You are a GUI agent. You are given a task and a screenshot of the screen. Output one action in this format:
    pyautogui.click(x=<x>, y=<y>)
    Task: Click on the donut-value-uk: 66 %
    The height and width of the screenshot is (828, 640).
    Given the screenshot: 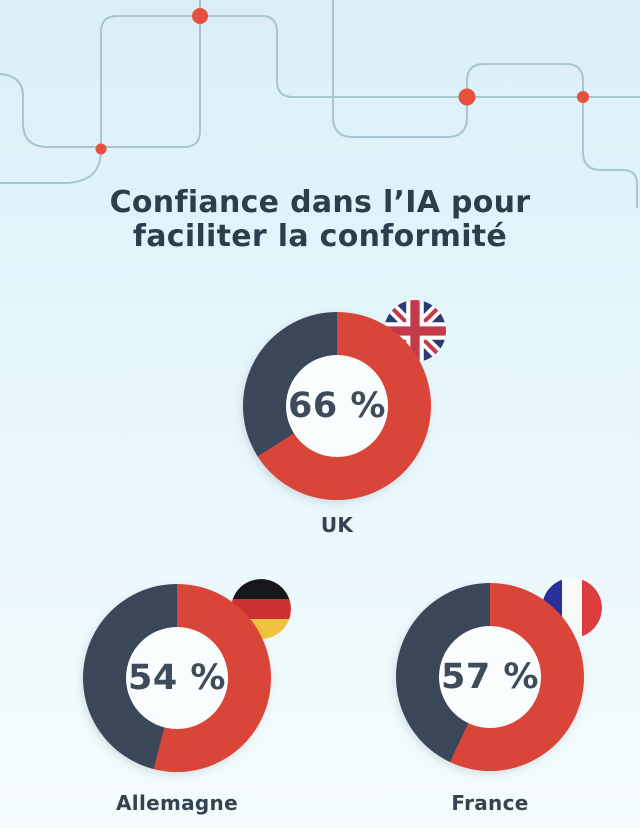 What is the action you would take?
    pyautogui.click(x=337, y=406)
    